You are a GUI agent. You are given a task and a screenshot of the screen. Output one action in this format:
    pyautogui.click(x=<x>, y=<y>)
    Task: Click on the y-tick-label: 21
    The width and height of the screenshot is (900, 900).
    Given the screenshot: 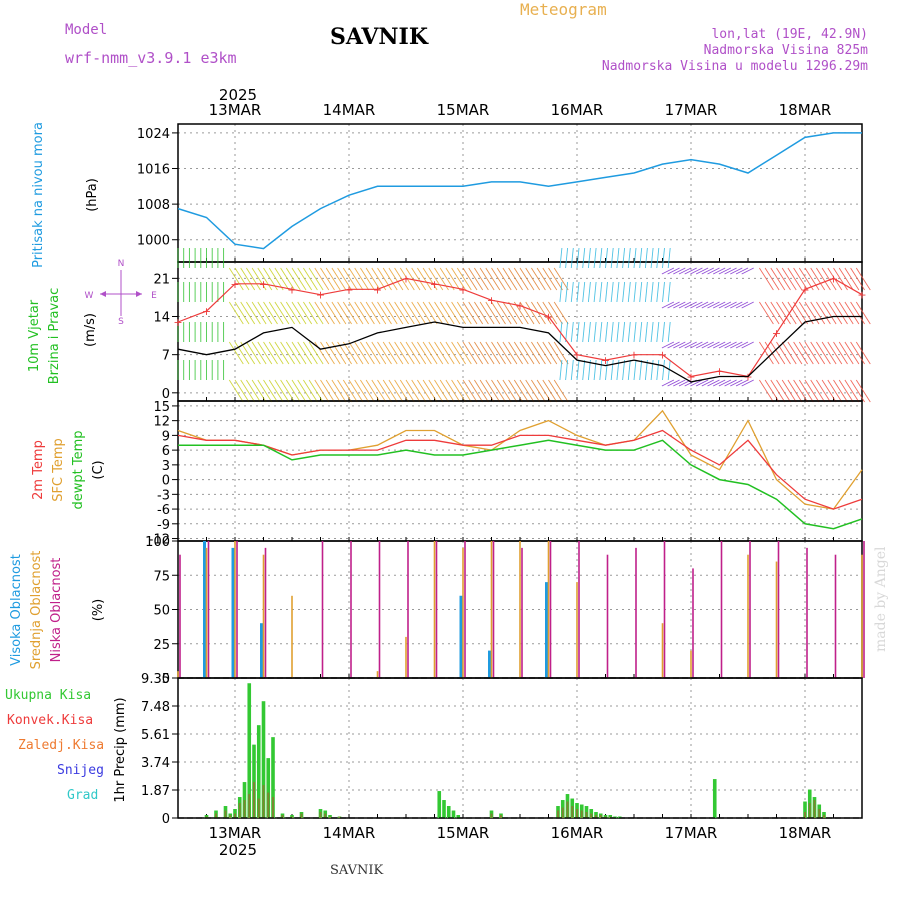 What is the action you would take?
    pyautogui.click(x=161, y=279)
    